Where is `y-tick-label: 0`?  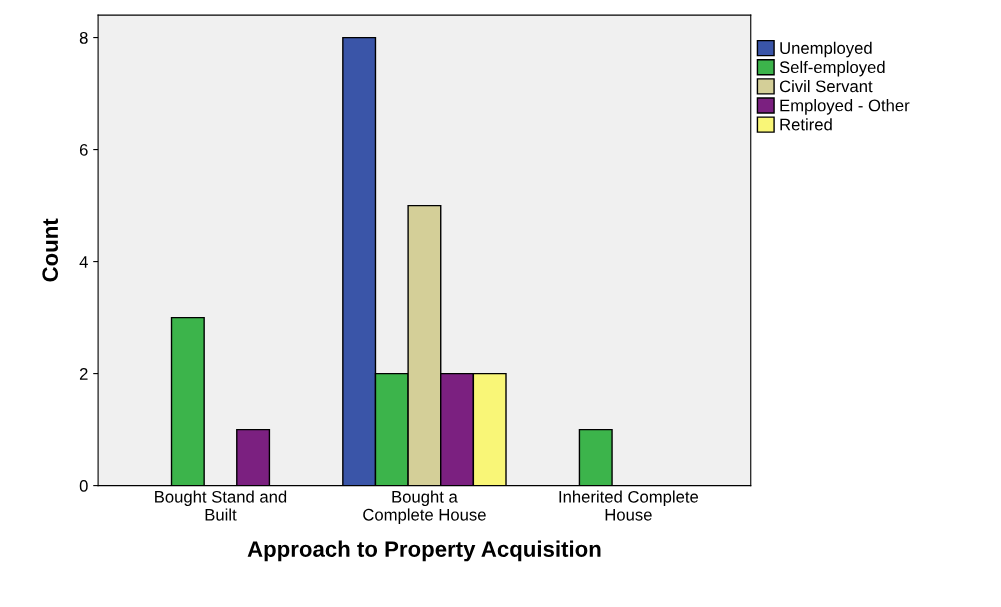 y-tick-label: 0 is located at coordinates (83, 486).